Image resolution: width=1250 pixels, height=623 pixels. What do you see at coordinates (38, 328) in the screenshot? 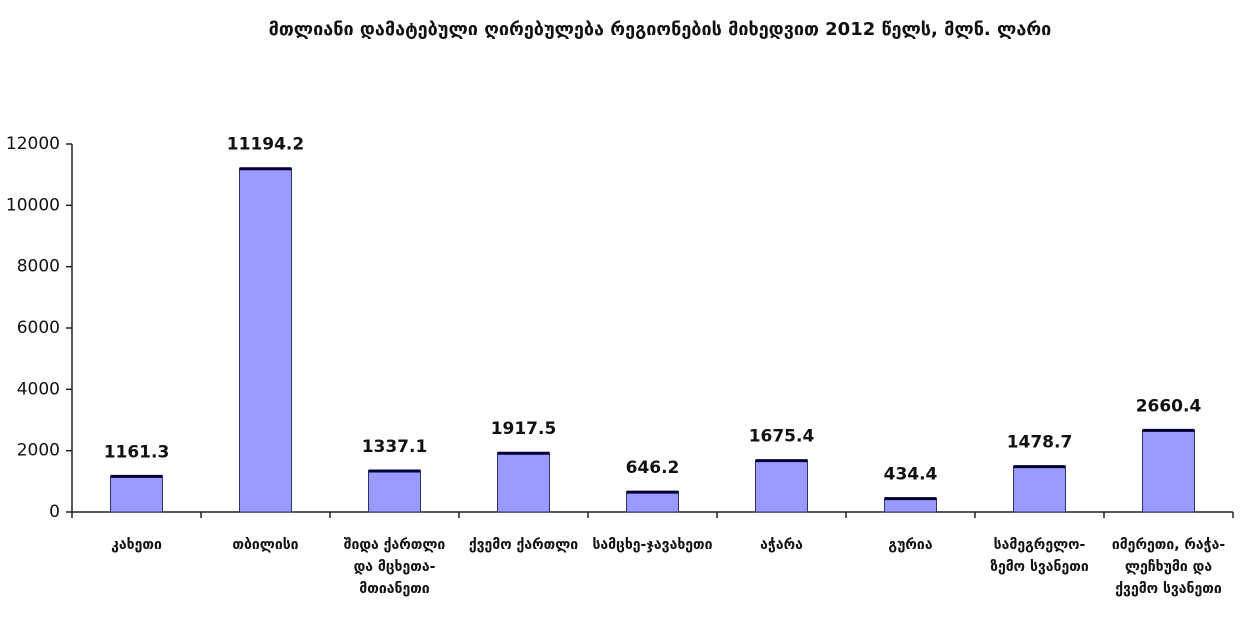
I see `y-tick-label: 6000` at bounding box center [38, 328].